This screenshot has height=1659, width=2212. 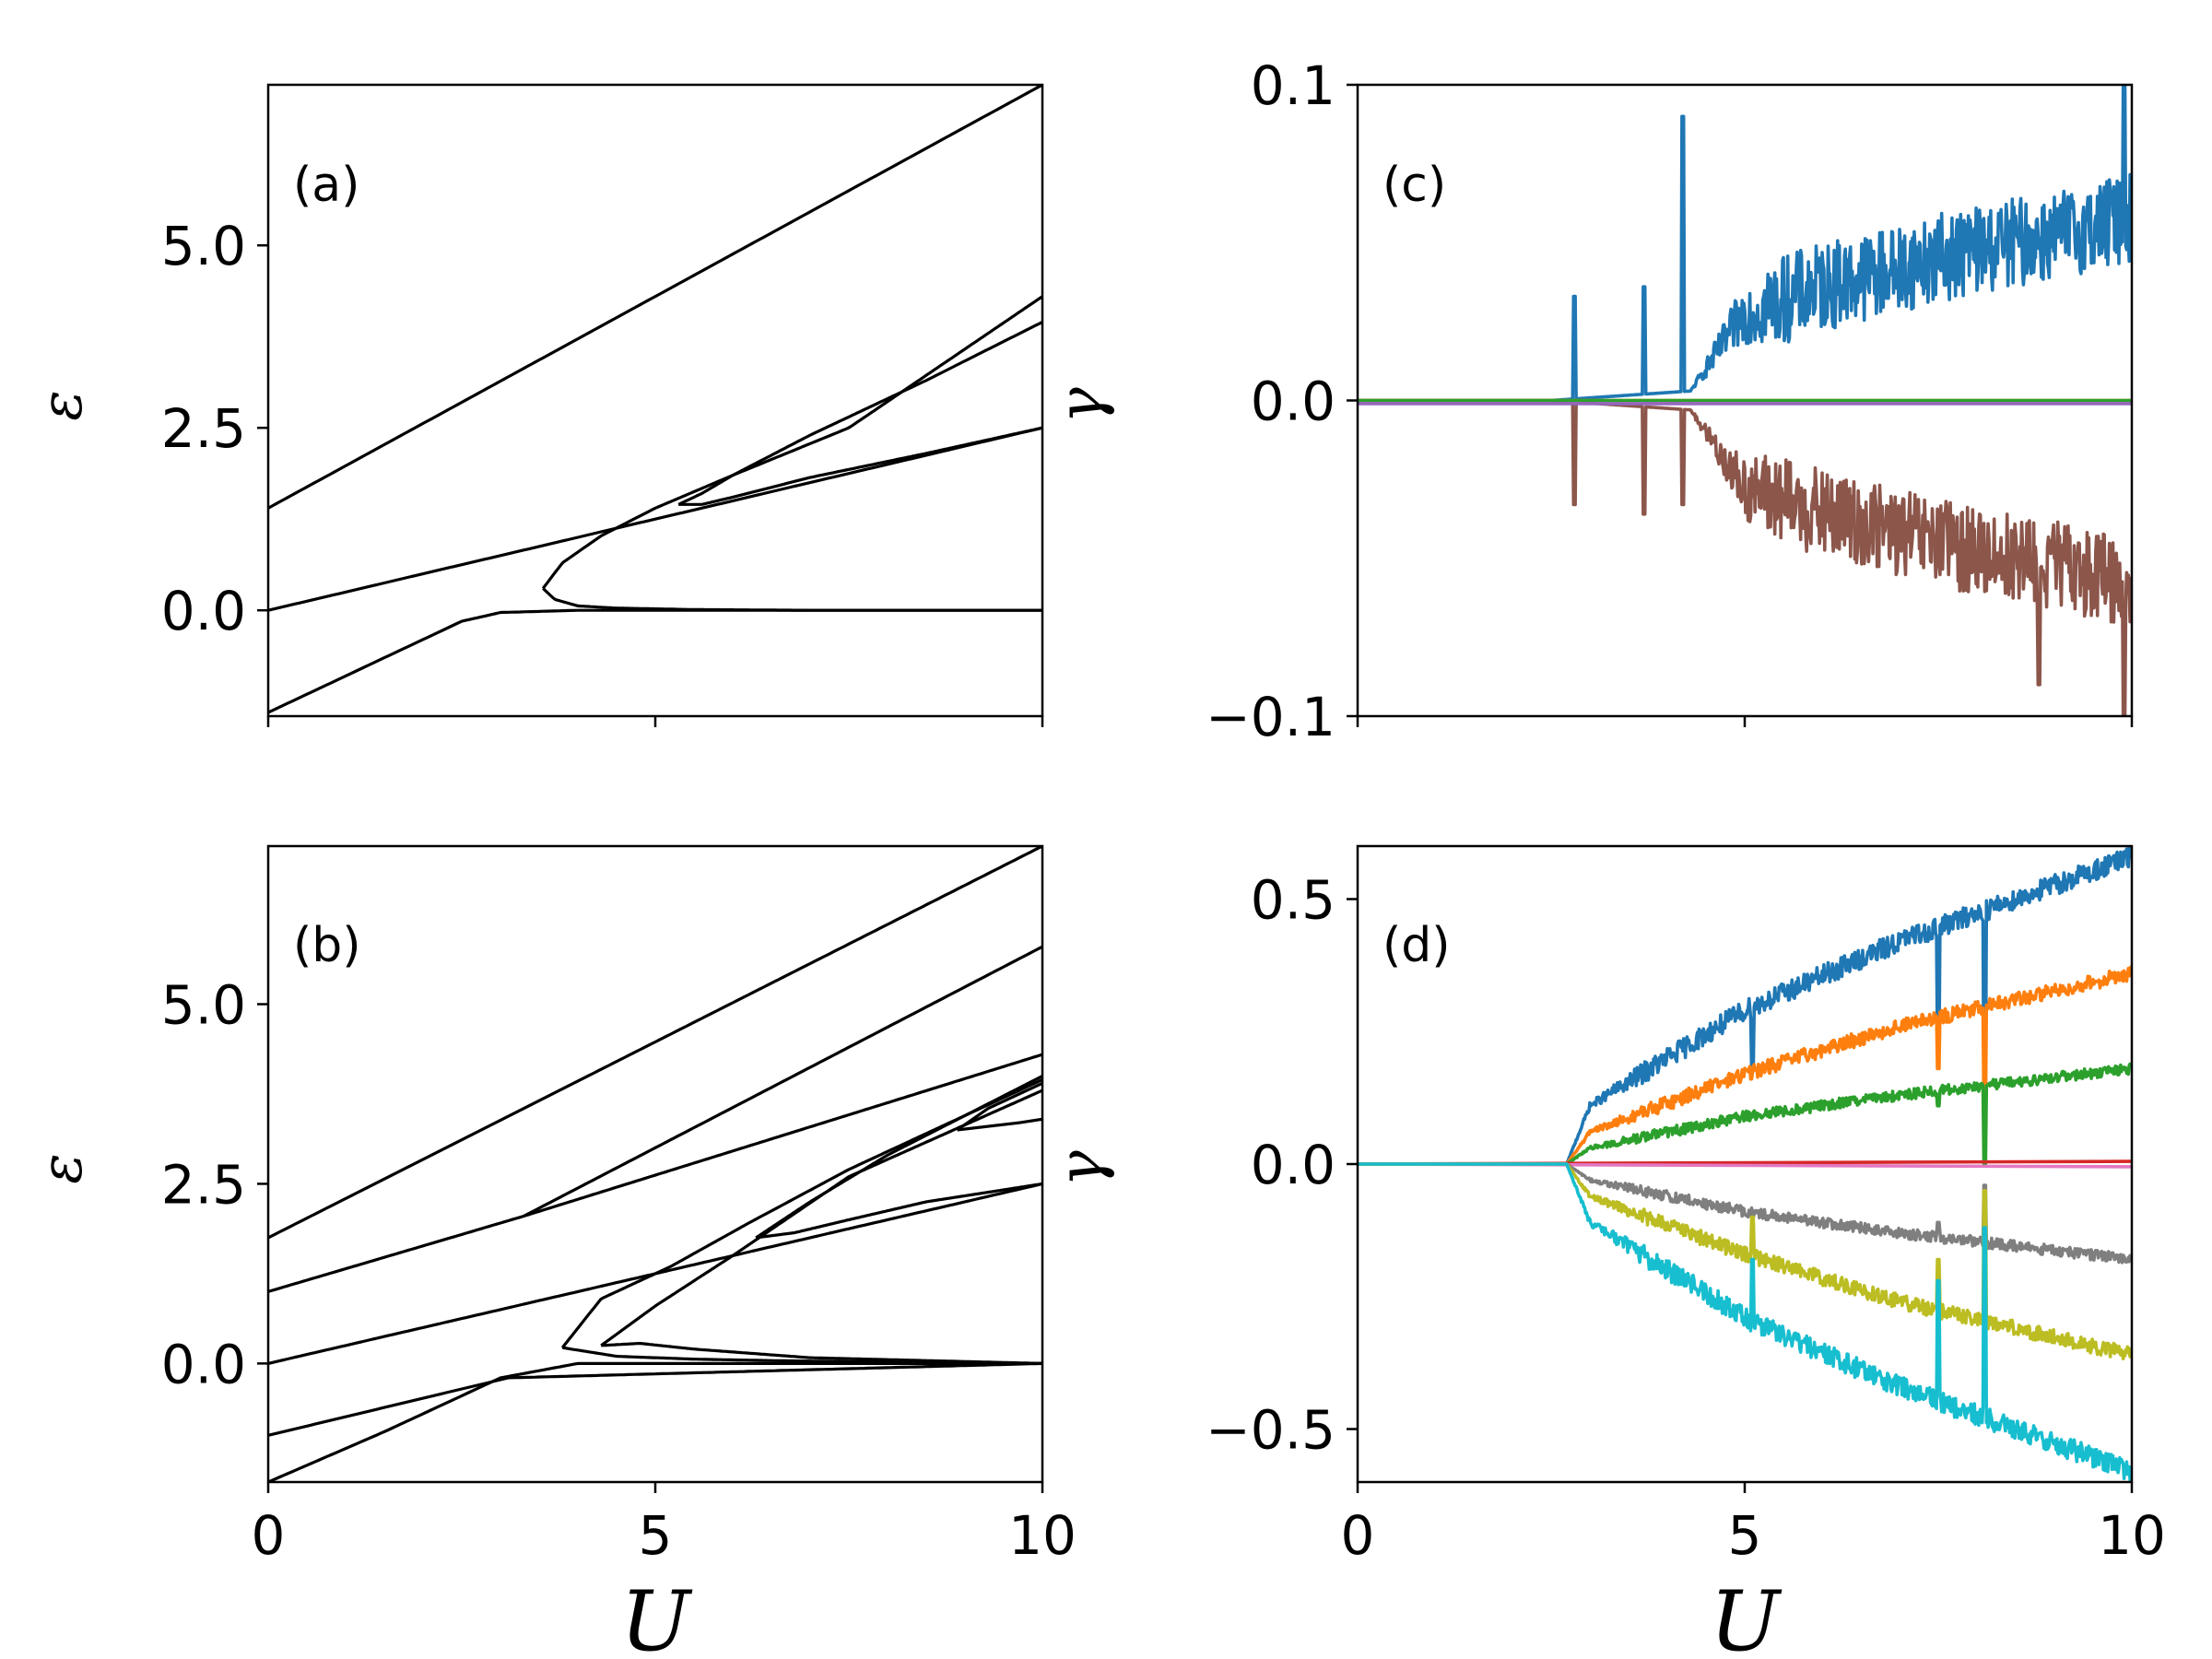 I want to click on panel-a-frame, so click(x=655, y=400).